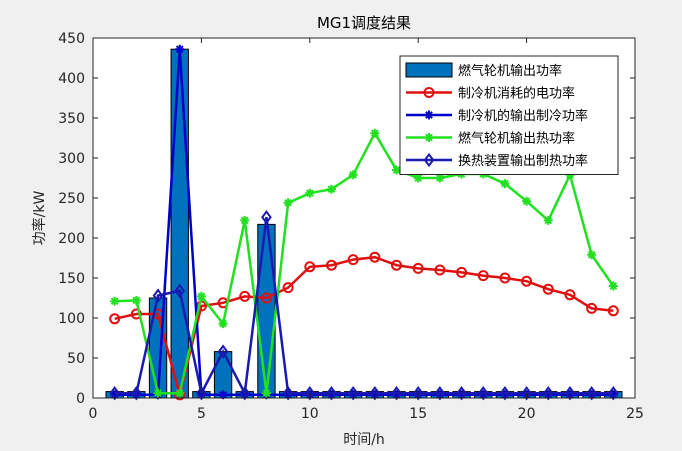 This screenshot has width=682, height=451. Describe the element at coordinates (71, 319) in the screenshot. I see `y-tick-label: 100` at that location.